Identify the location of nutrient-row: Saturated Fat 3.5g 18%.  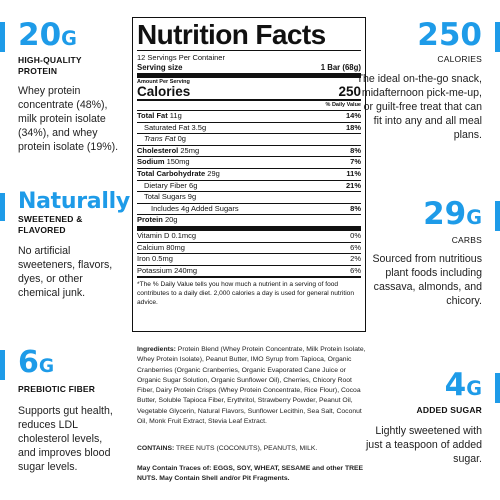
(249, 128).